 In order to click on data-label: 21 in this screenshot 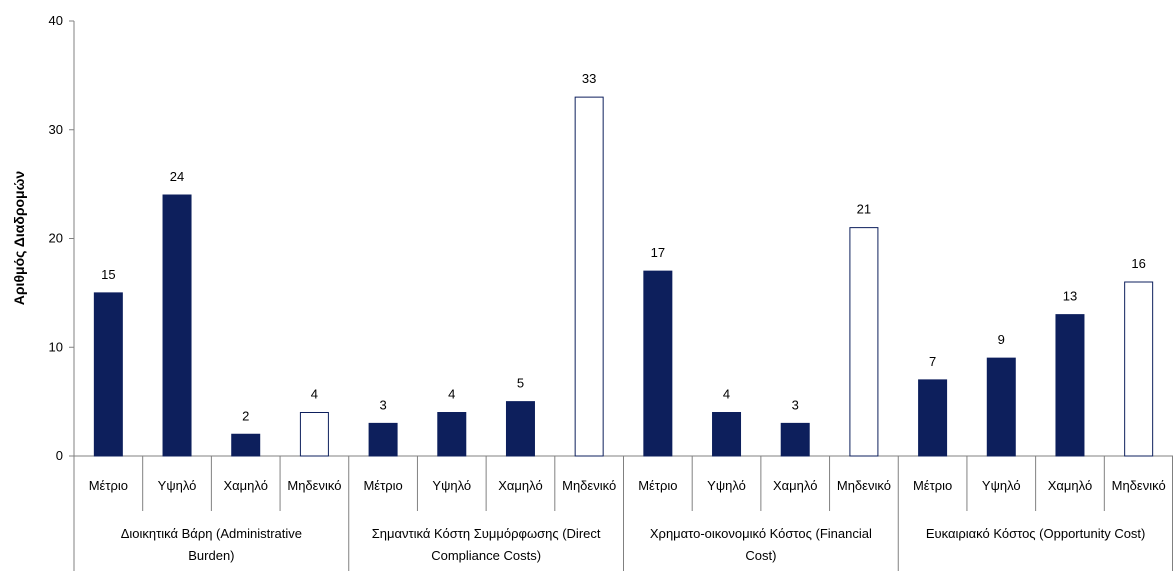, I will do `click(864, 209)`.